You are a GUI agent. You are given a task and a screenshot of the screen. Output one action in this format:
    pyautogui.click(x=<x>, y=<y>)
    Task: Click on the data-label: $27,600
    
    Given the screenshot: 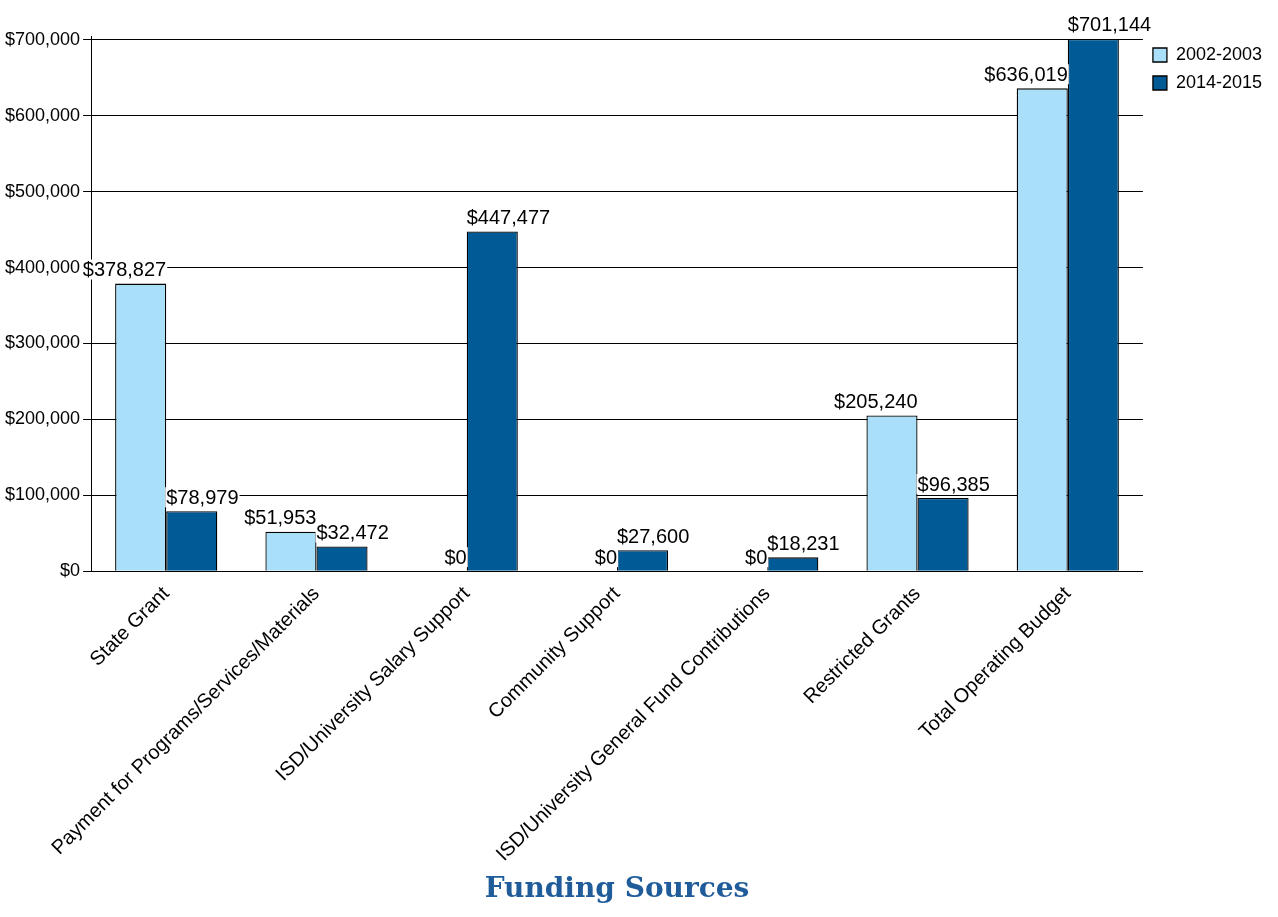 What is the action you would take?
    pyautogui.click(x=653, y=535)
    